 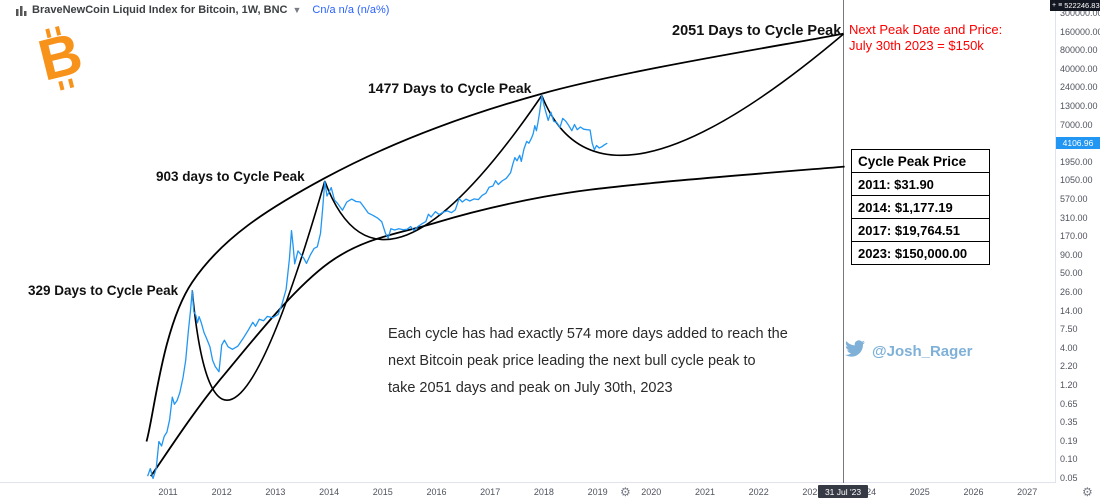 I want to click on price-tick-label: 1950.00, so click(x=1076, y=161).